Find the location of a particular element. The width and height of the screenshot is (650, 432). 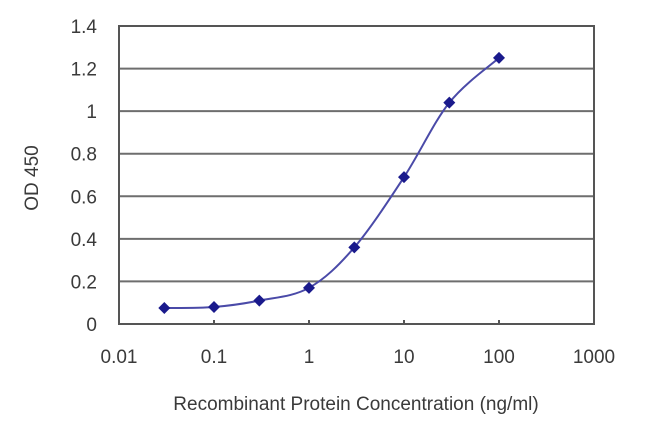

y-tick-label: 0.8 is located at coordinates (84, 155).